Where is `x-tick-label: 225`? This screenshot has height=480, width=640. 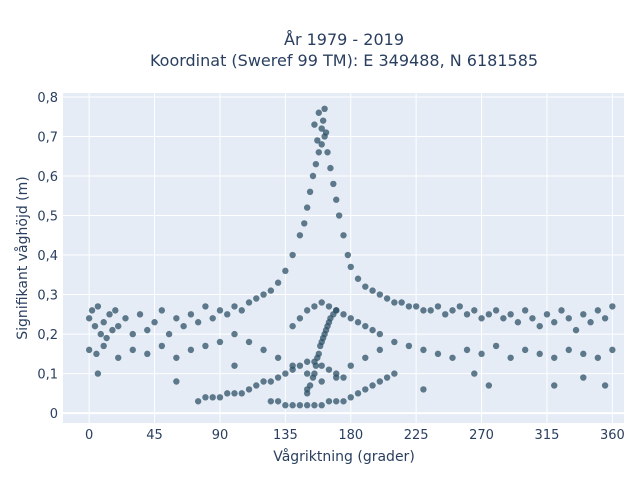 x-tick-label: 225 is located at coordinates (416, 435).